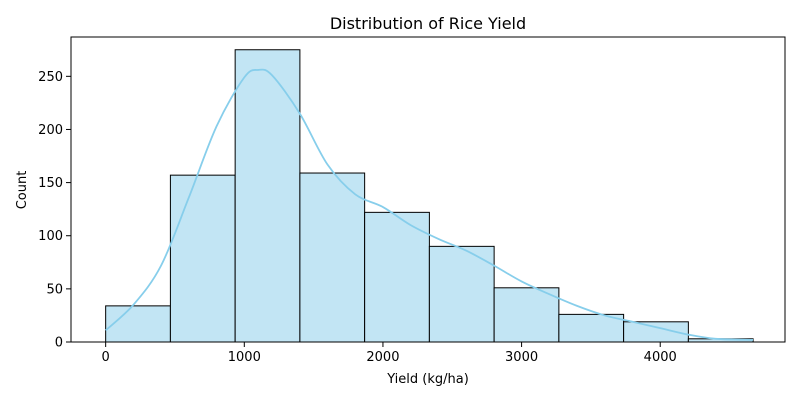  Describe the element at coordinates (521, 357) in the screenshot. I see `x-tick-label: 3000` at that location.